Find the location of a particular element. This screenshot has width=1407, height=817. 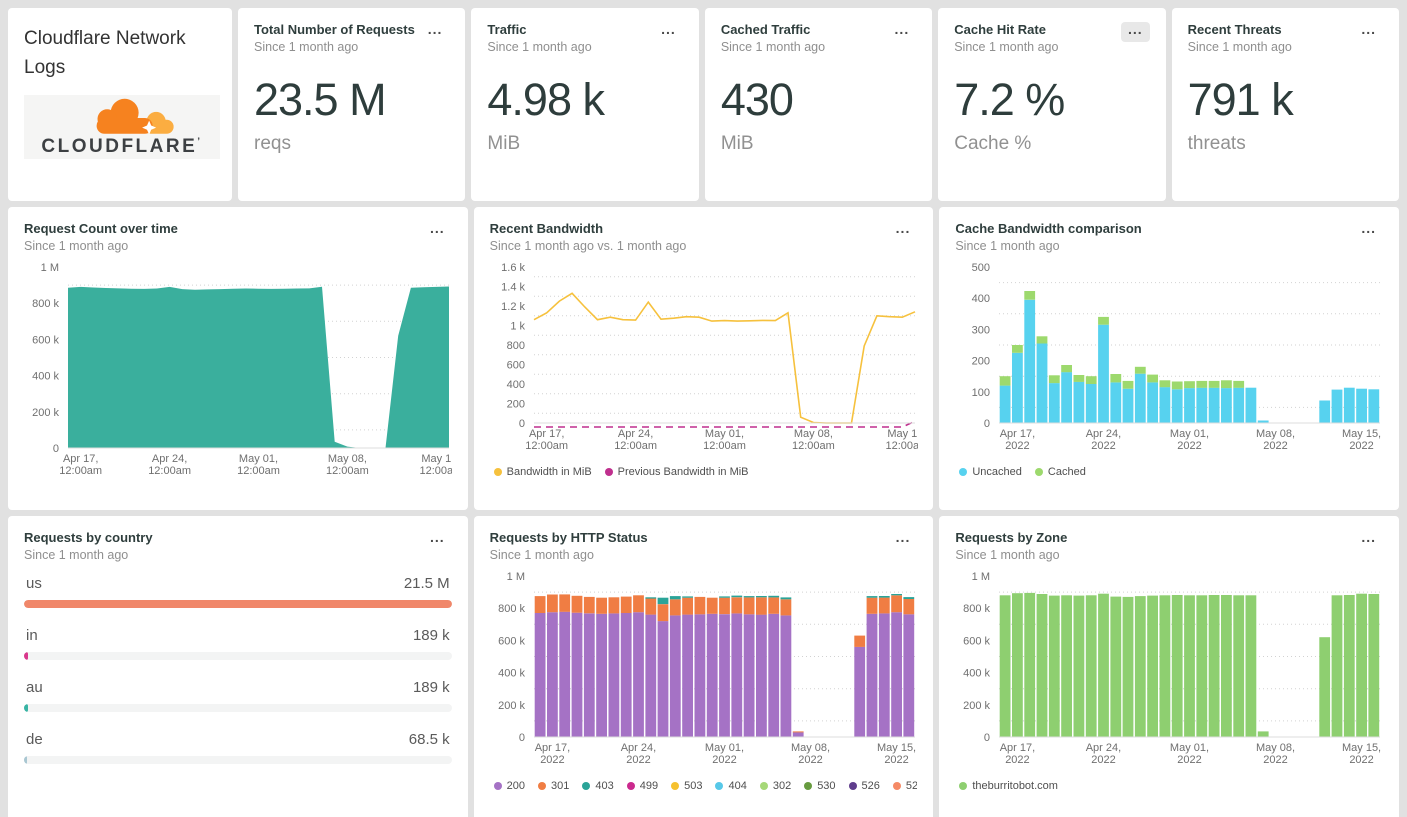

legend-label: 499 is located at coordinates (649, 786).